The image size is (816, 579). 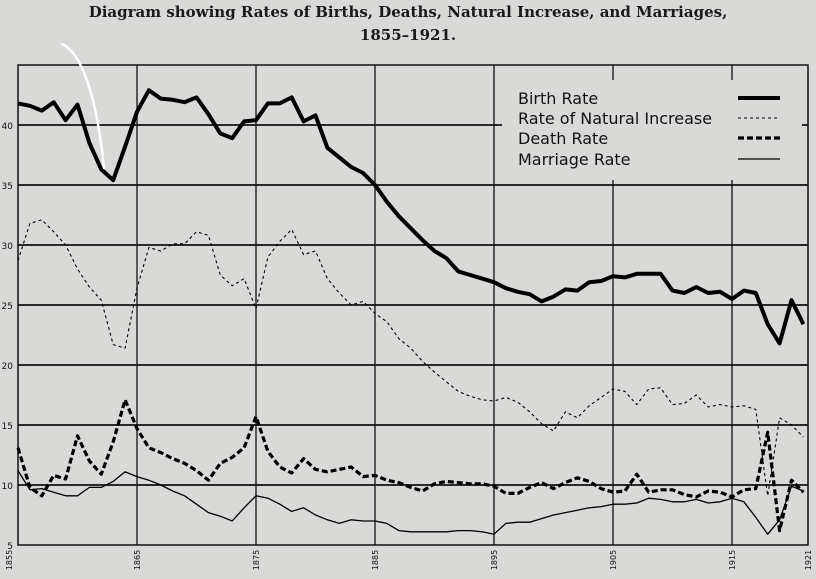 I want to click on series-group, so click(x=410, y=502).